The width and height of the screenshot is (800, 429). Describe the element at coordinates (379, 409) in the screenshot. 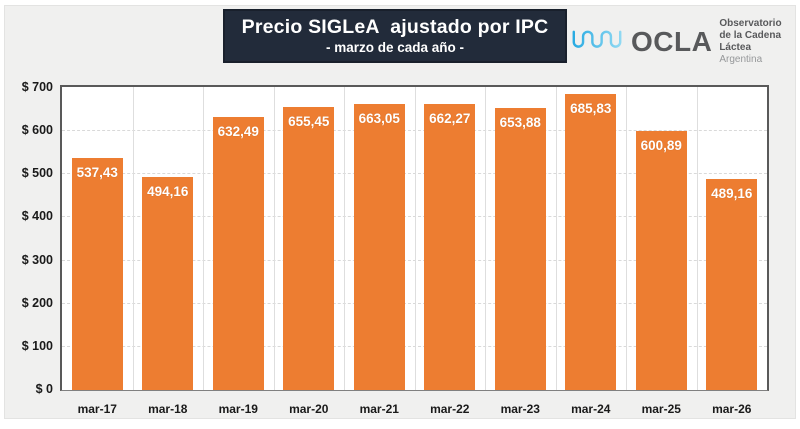

I see `x-tick-mar-21: mar-21` at that location.